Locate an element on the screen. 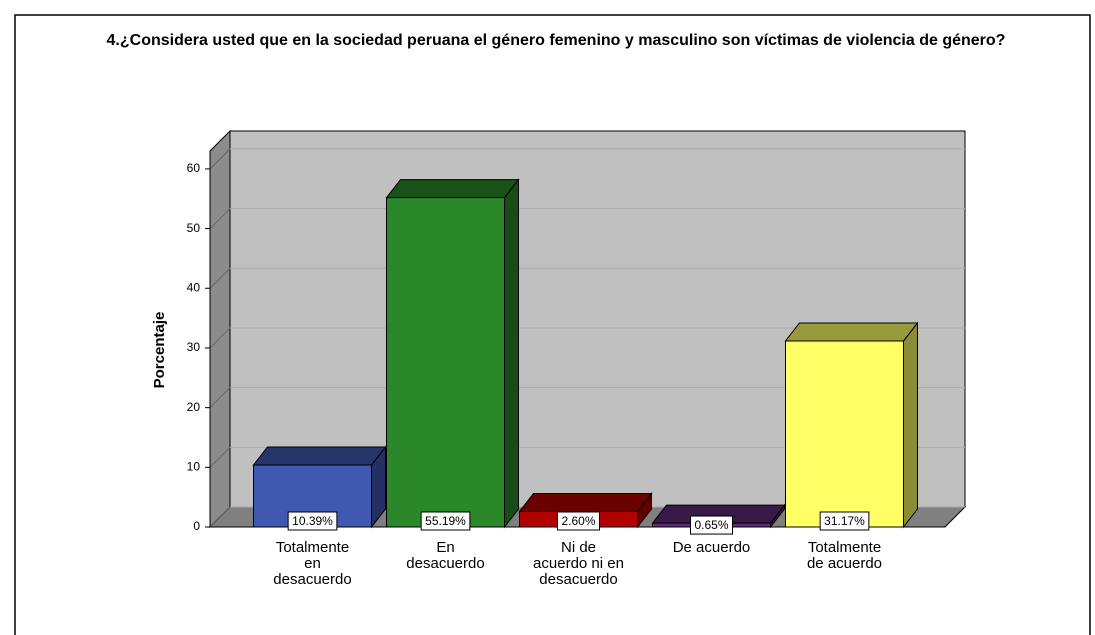 Image resolution: width=1095 pixels, height=635 pixels. x-tick-label: De acuerdo is located at coordinates (711, 547).